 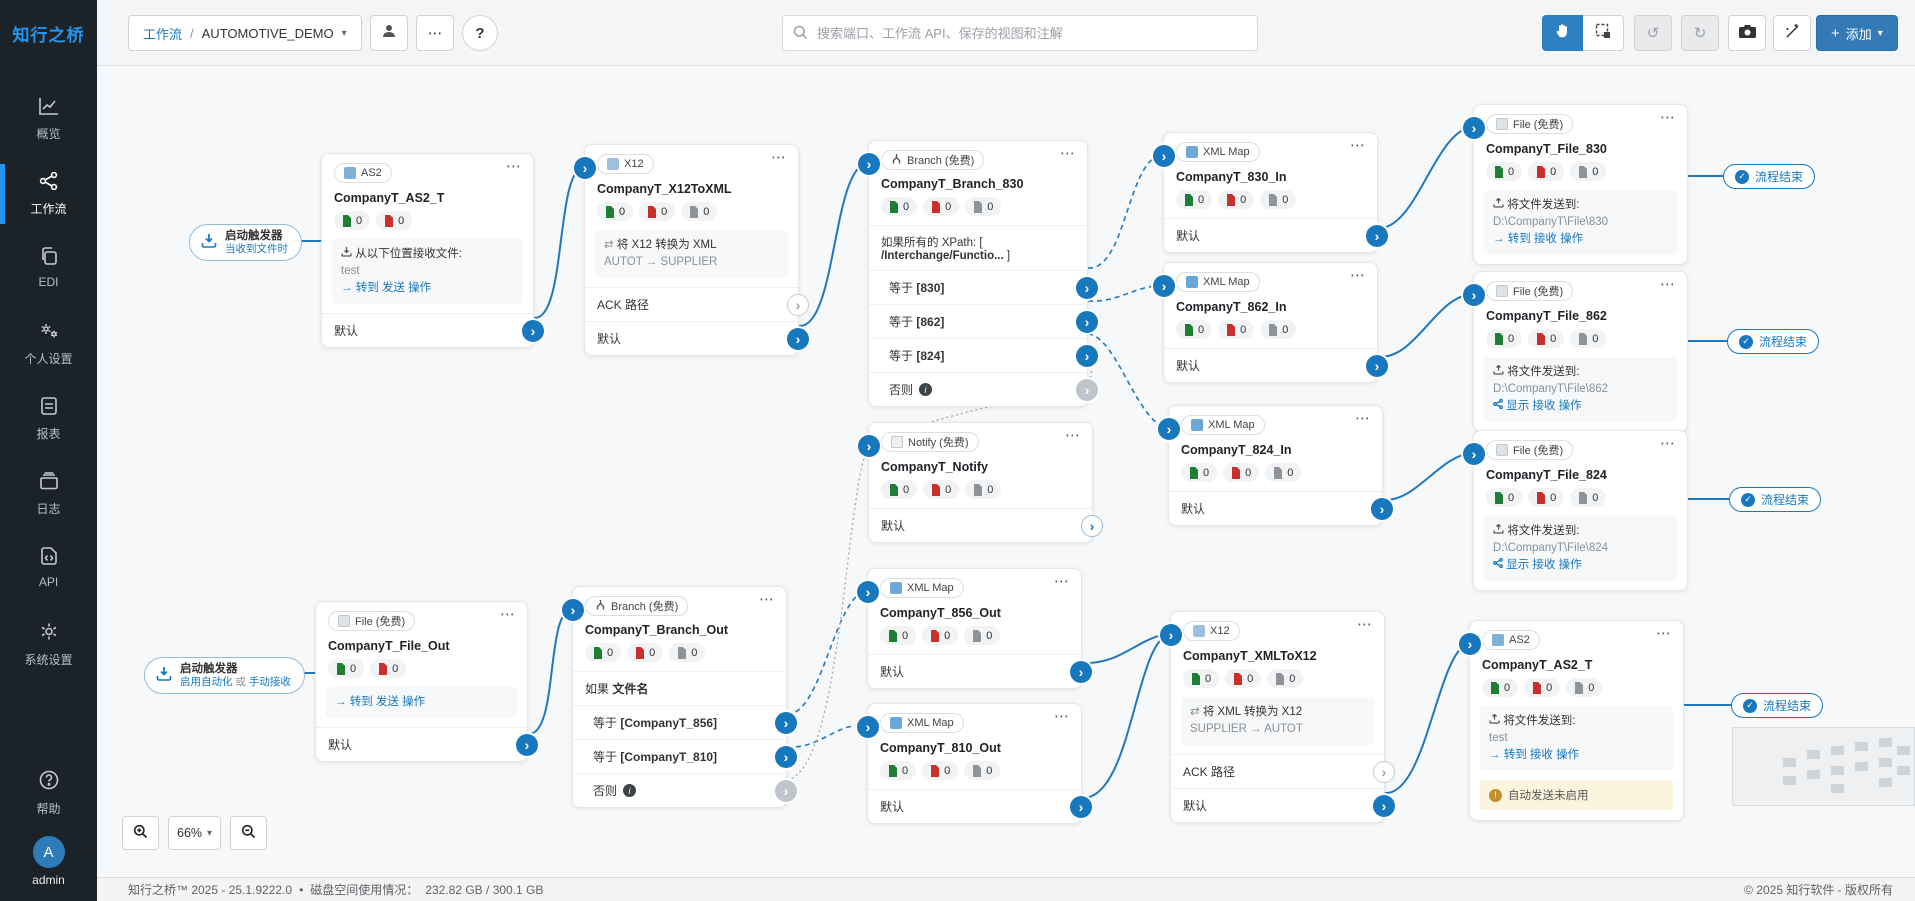 What do you see at coordinates (48, 194) in the screenshot?
I see `sidebar-item-workflow: 工作流` at bounding box center [48, 194].